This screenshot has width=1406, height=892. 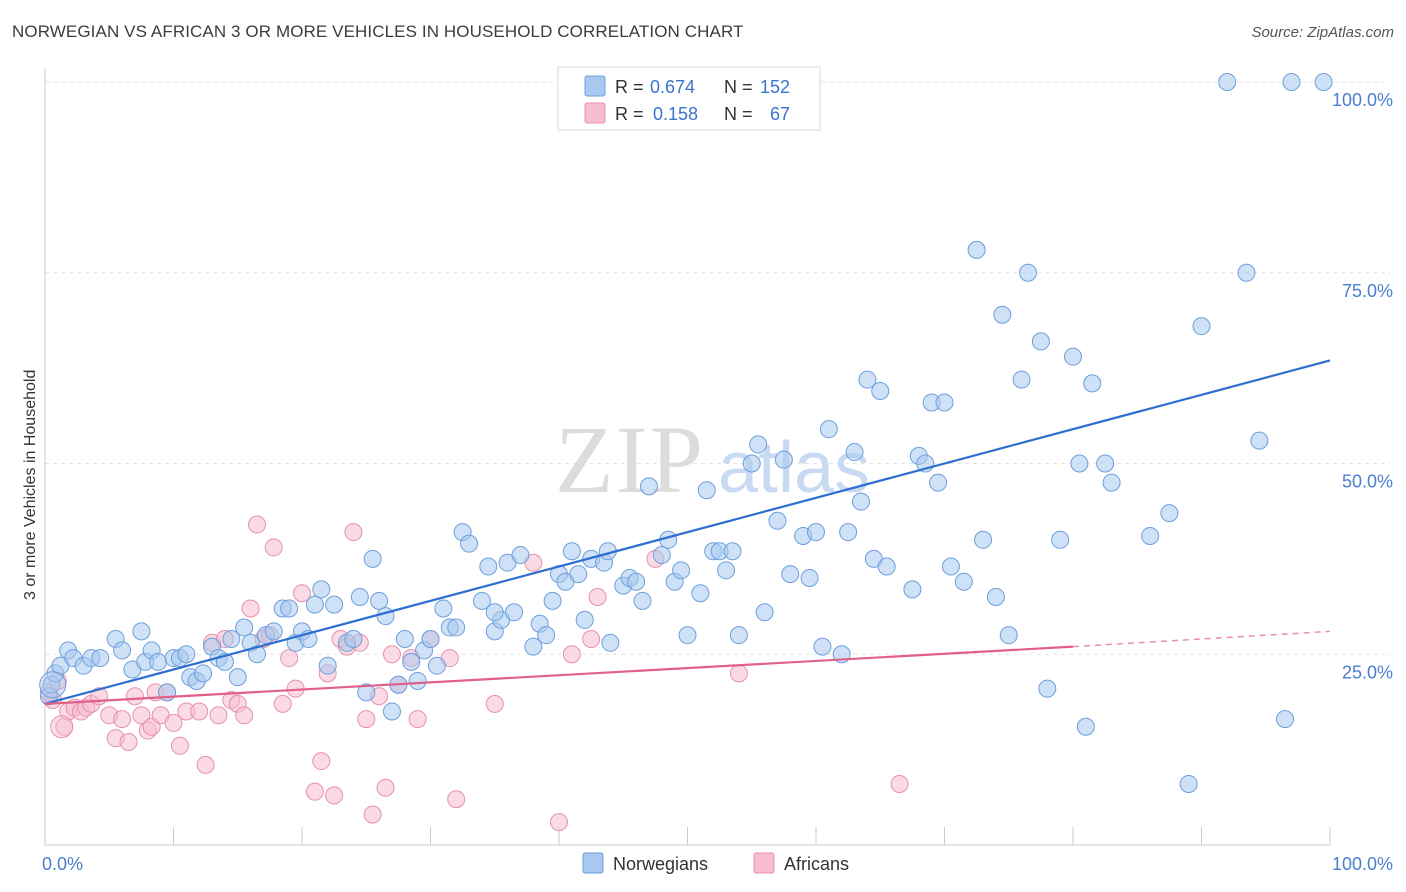 I want to click on stats-n-value-norwegians: 152, so click(x=775, y=87).